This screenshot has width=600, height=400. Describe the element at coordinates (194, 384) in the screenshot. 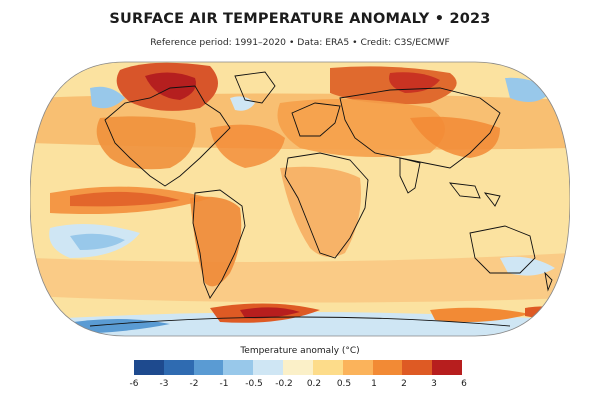

I see `legend-tick-label: -2` at that location.